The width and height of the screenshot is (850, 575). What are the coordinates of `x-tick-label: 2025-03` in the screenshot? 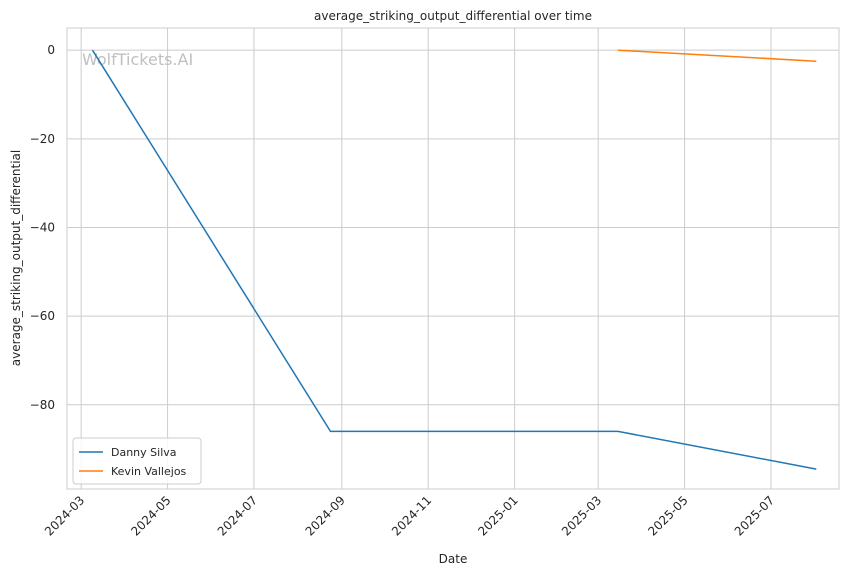 It's located at (581, 515).